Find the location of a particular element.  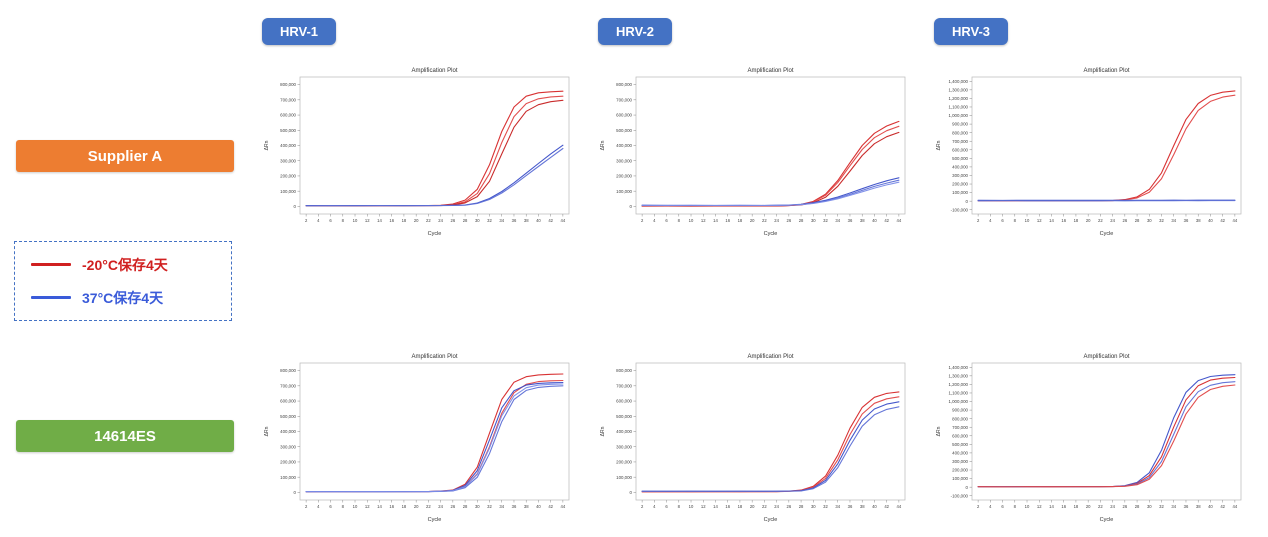

svg-text: 14 is located at coordinates (1051, 220).